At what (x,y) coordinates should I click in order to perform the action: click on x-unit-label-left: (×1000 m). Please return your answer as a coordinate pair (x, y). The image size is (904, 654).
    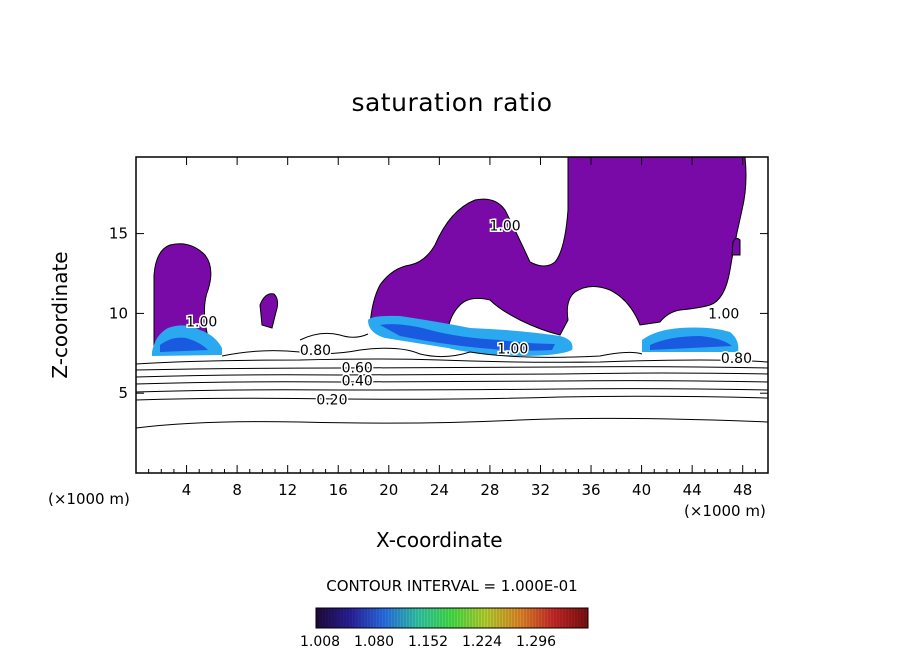
    Looking at the image, I should click on (89, 499).